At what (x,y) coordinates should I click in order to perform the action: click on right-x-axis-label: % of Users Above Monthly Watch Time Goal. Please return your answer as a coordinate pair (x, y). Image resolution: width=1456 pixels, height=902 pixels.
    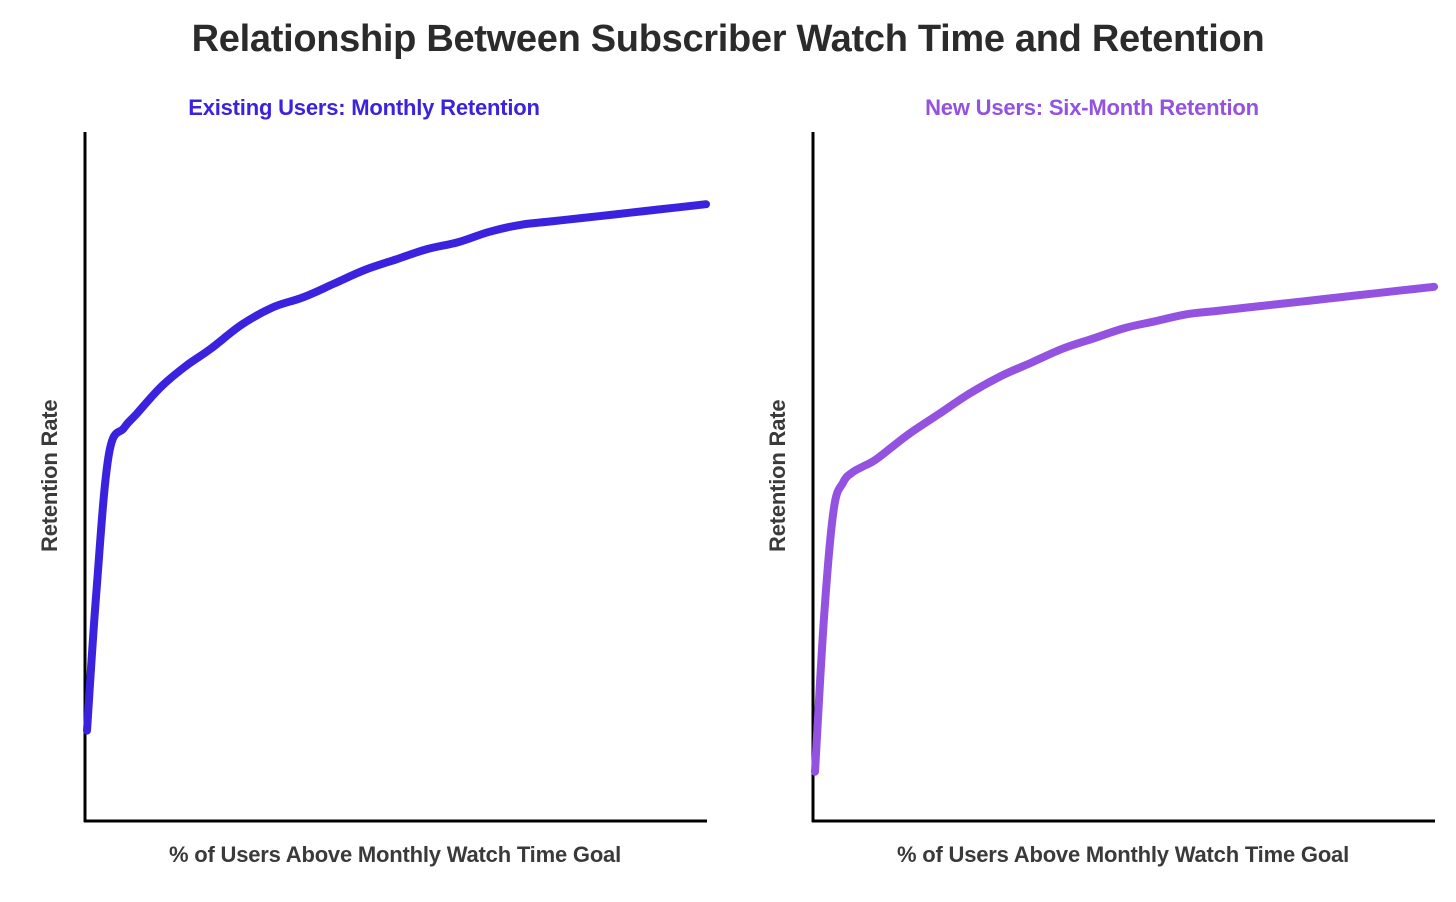
    Looking at the image, I should click on (1123, 854).